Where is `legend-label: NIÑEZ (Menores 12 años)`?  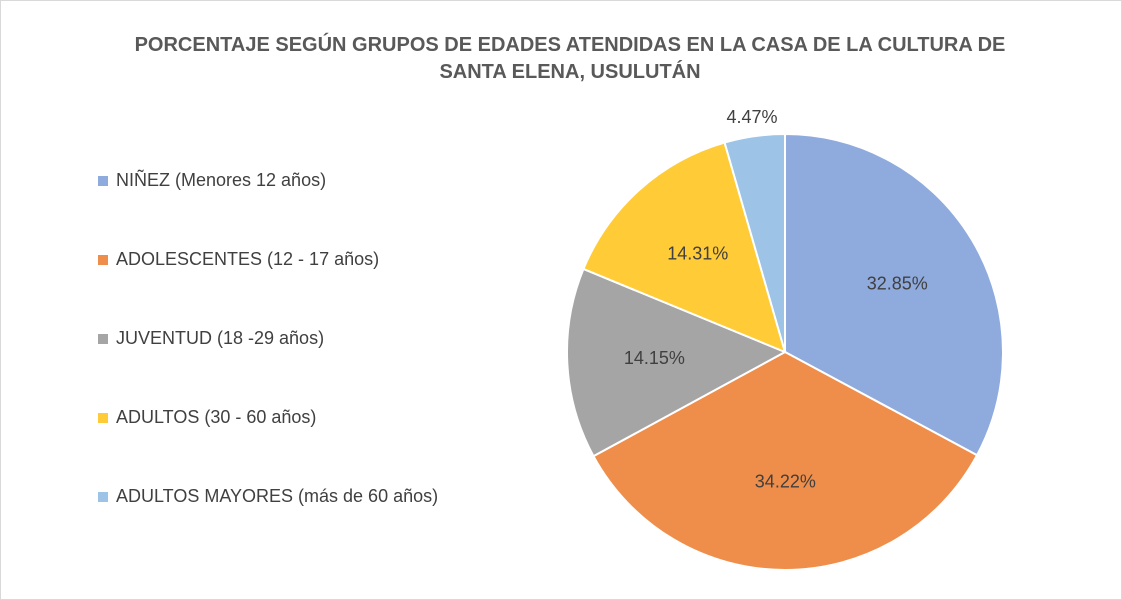 legend-label: NIÑEZ (Menores 12 años) is located at coordinates (221, 179).